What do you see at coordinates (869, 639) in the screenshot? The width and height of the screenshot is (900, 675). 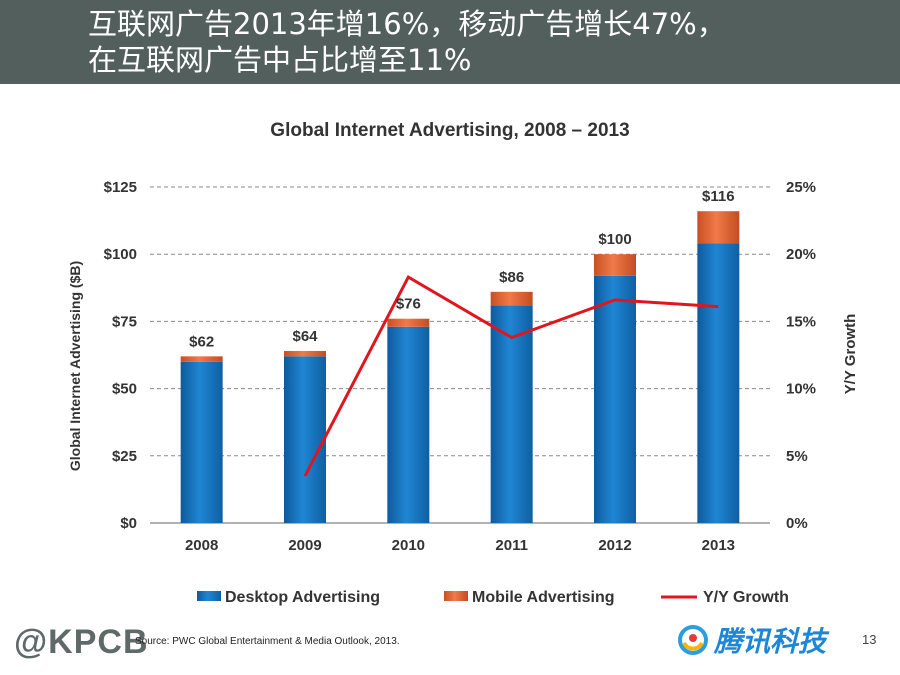 I see `page-number: 13` at bounding box center [869, 639].